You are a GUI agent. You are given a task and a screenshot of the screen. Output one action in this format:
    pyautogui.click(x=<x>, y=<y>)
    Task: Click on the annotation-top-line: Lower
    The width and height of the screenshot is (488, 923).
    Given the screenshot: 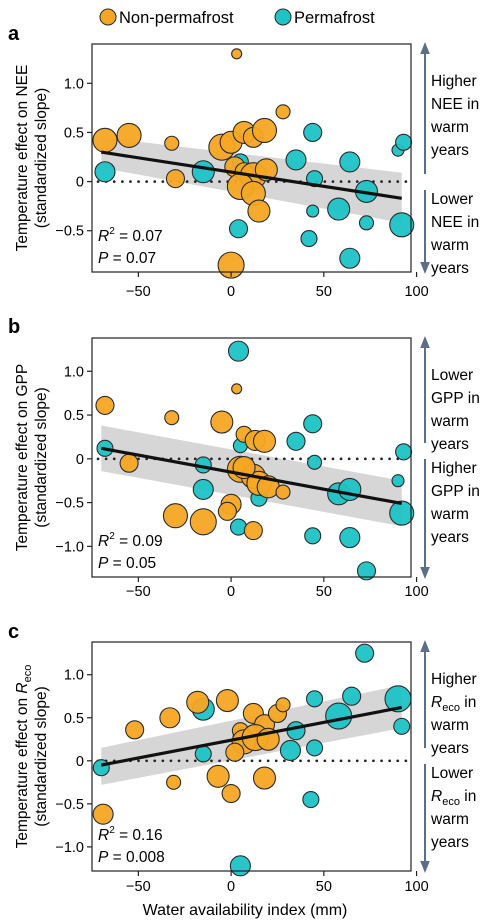 What is the action you would take?
    pyautogui.click(x=452, y=375)
    